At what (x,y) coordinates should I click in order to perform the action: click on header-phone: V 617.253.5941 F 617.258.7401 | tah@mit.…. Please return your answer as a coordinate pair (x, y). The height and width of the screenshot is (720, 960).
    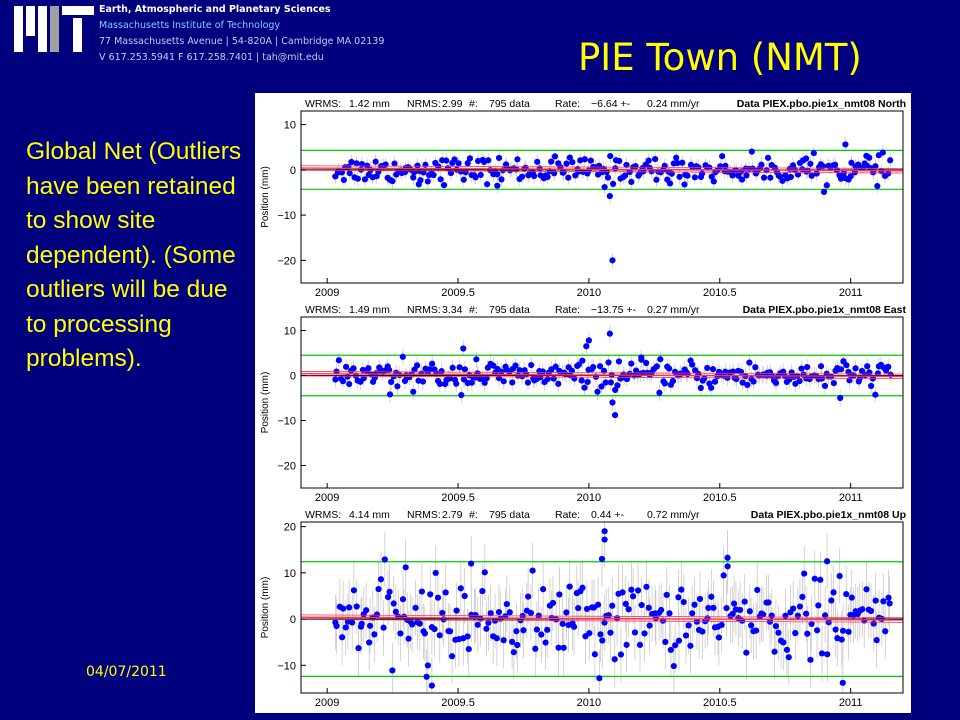
    Looking at the image, I should click on (211, 57).